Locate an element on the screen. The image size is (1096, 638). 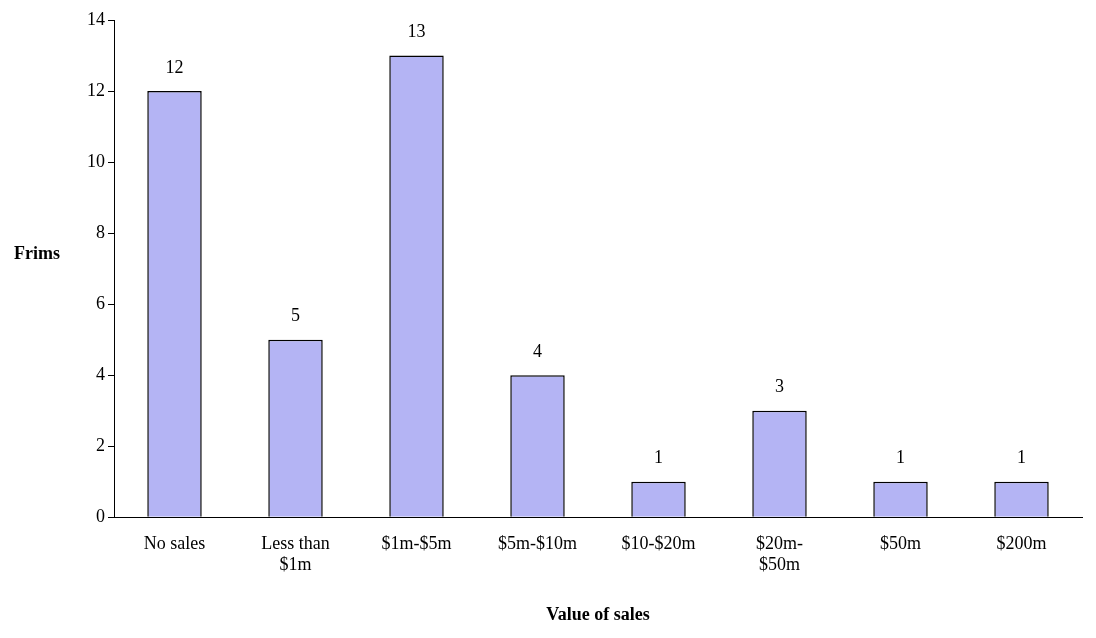
data-label: 4 is located at coordinates (537, 350).